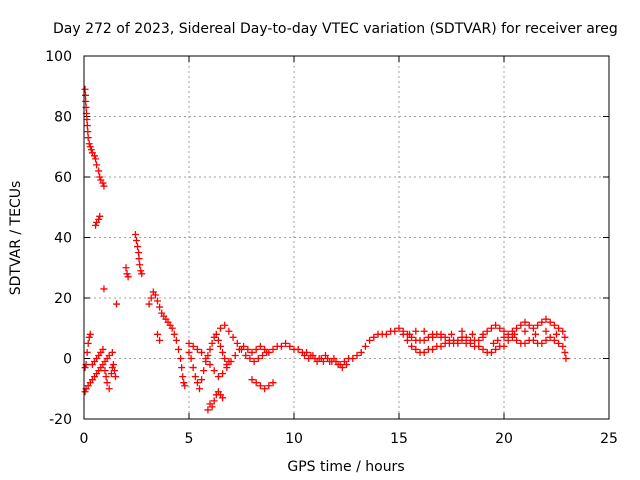  What do you see at coordinates (63, 178) in the screenshot?
I see `y-tick-label: 60` at bounding box center [63, 178].